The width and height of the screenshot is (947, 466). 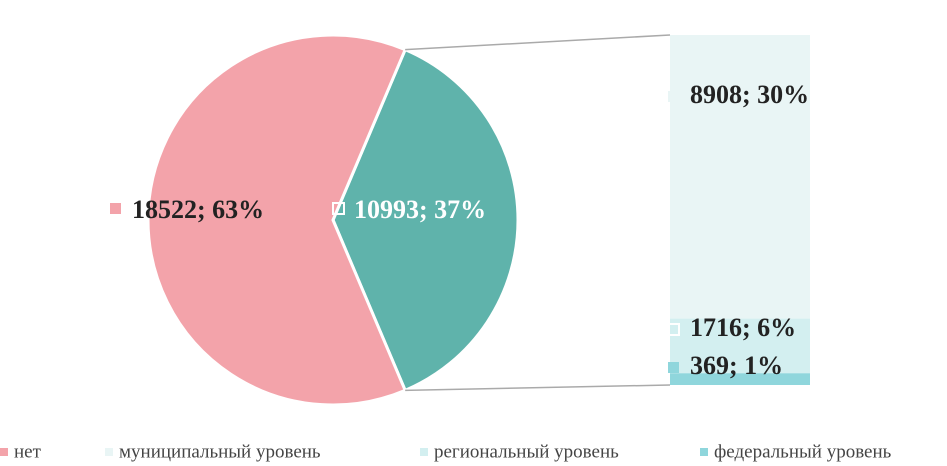 What do you see at coordinates (749, 94) in the screenshot?
I see `data-label: 8908; 30%` at bounding box center [749, 94].